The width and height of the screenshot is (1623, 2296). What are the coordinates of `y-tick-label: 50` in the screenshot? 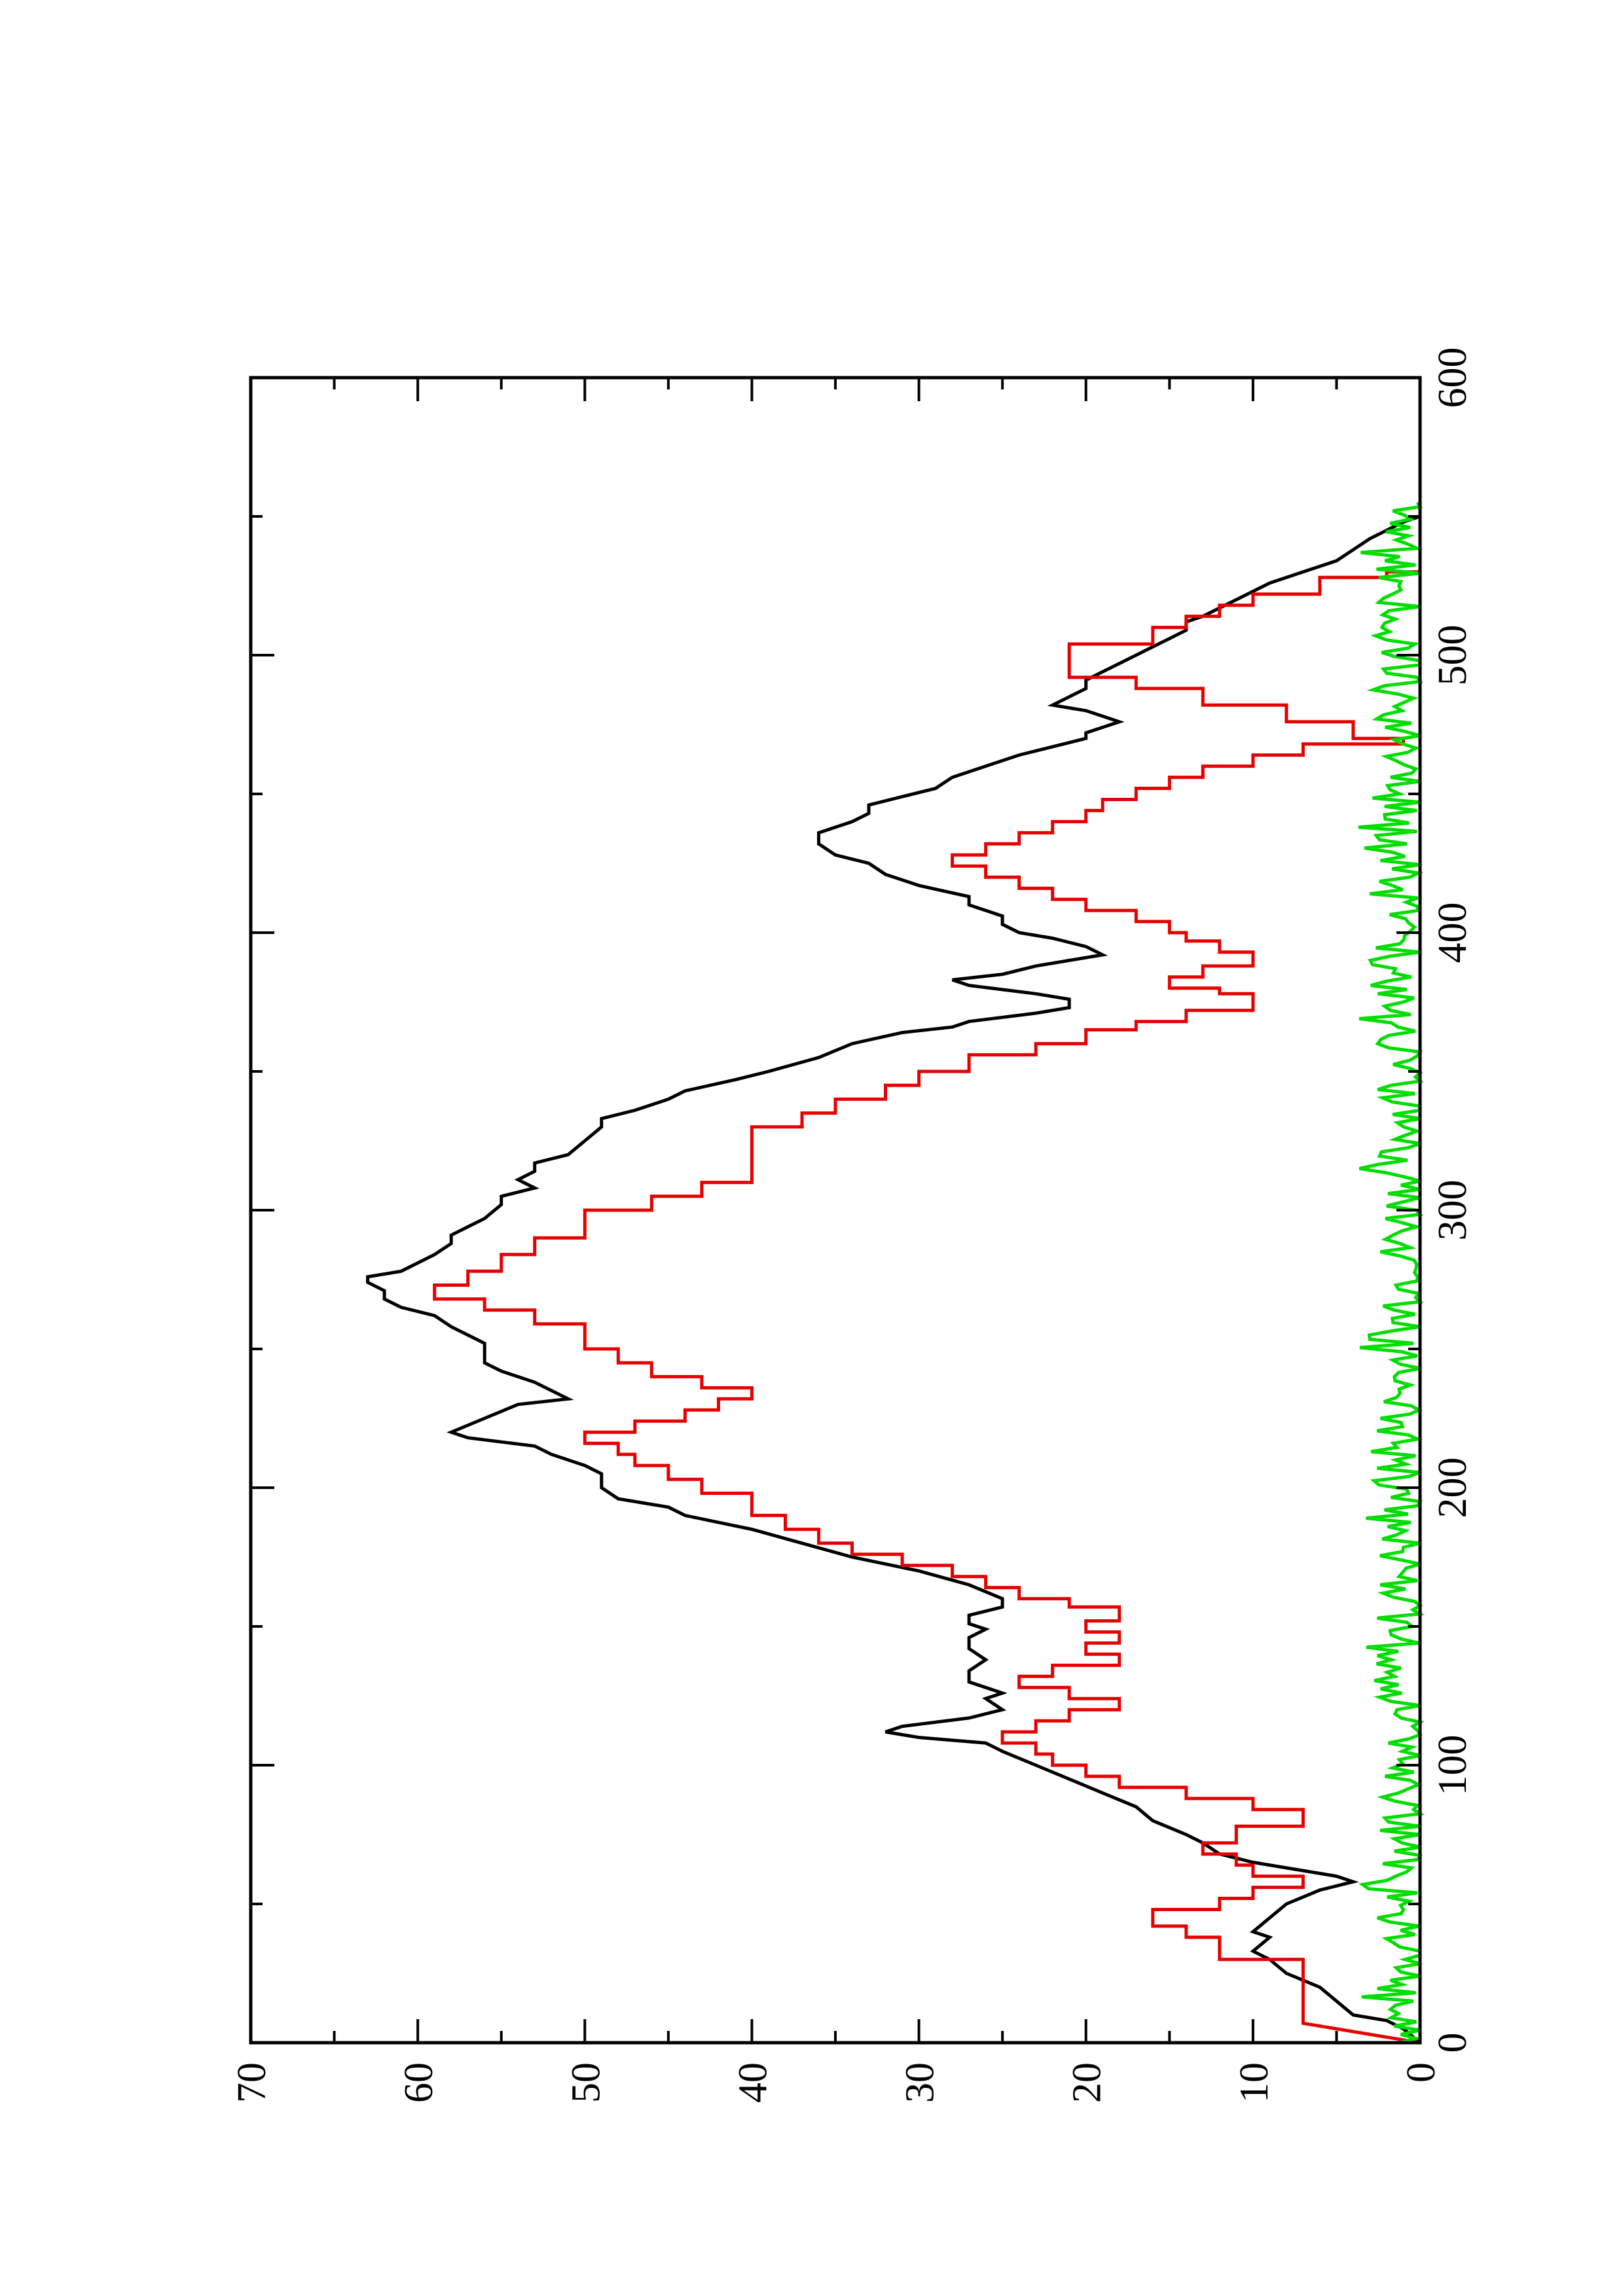 It's located at (586, 2082).